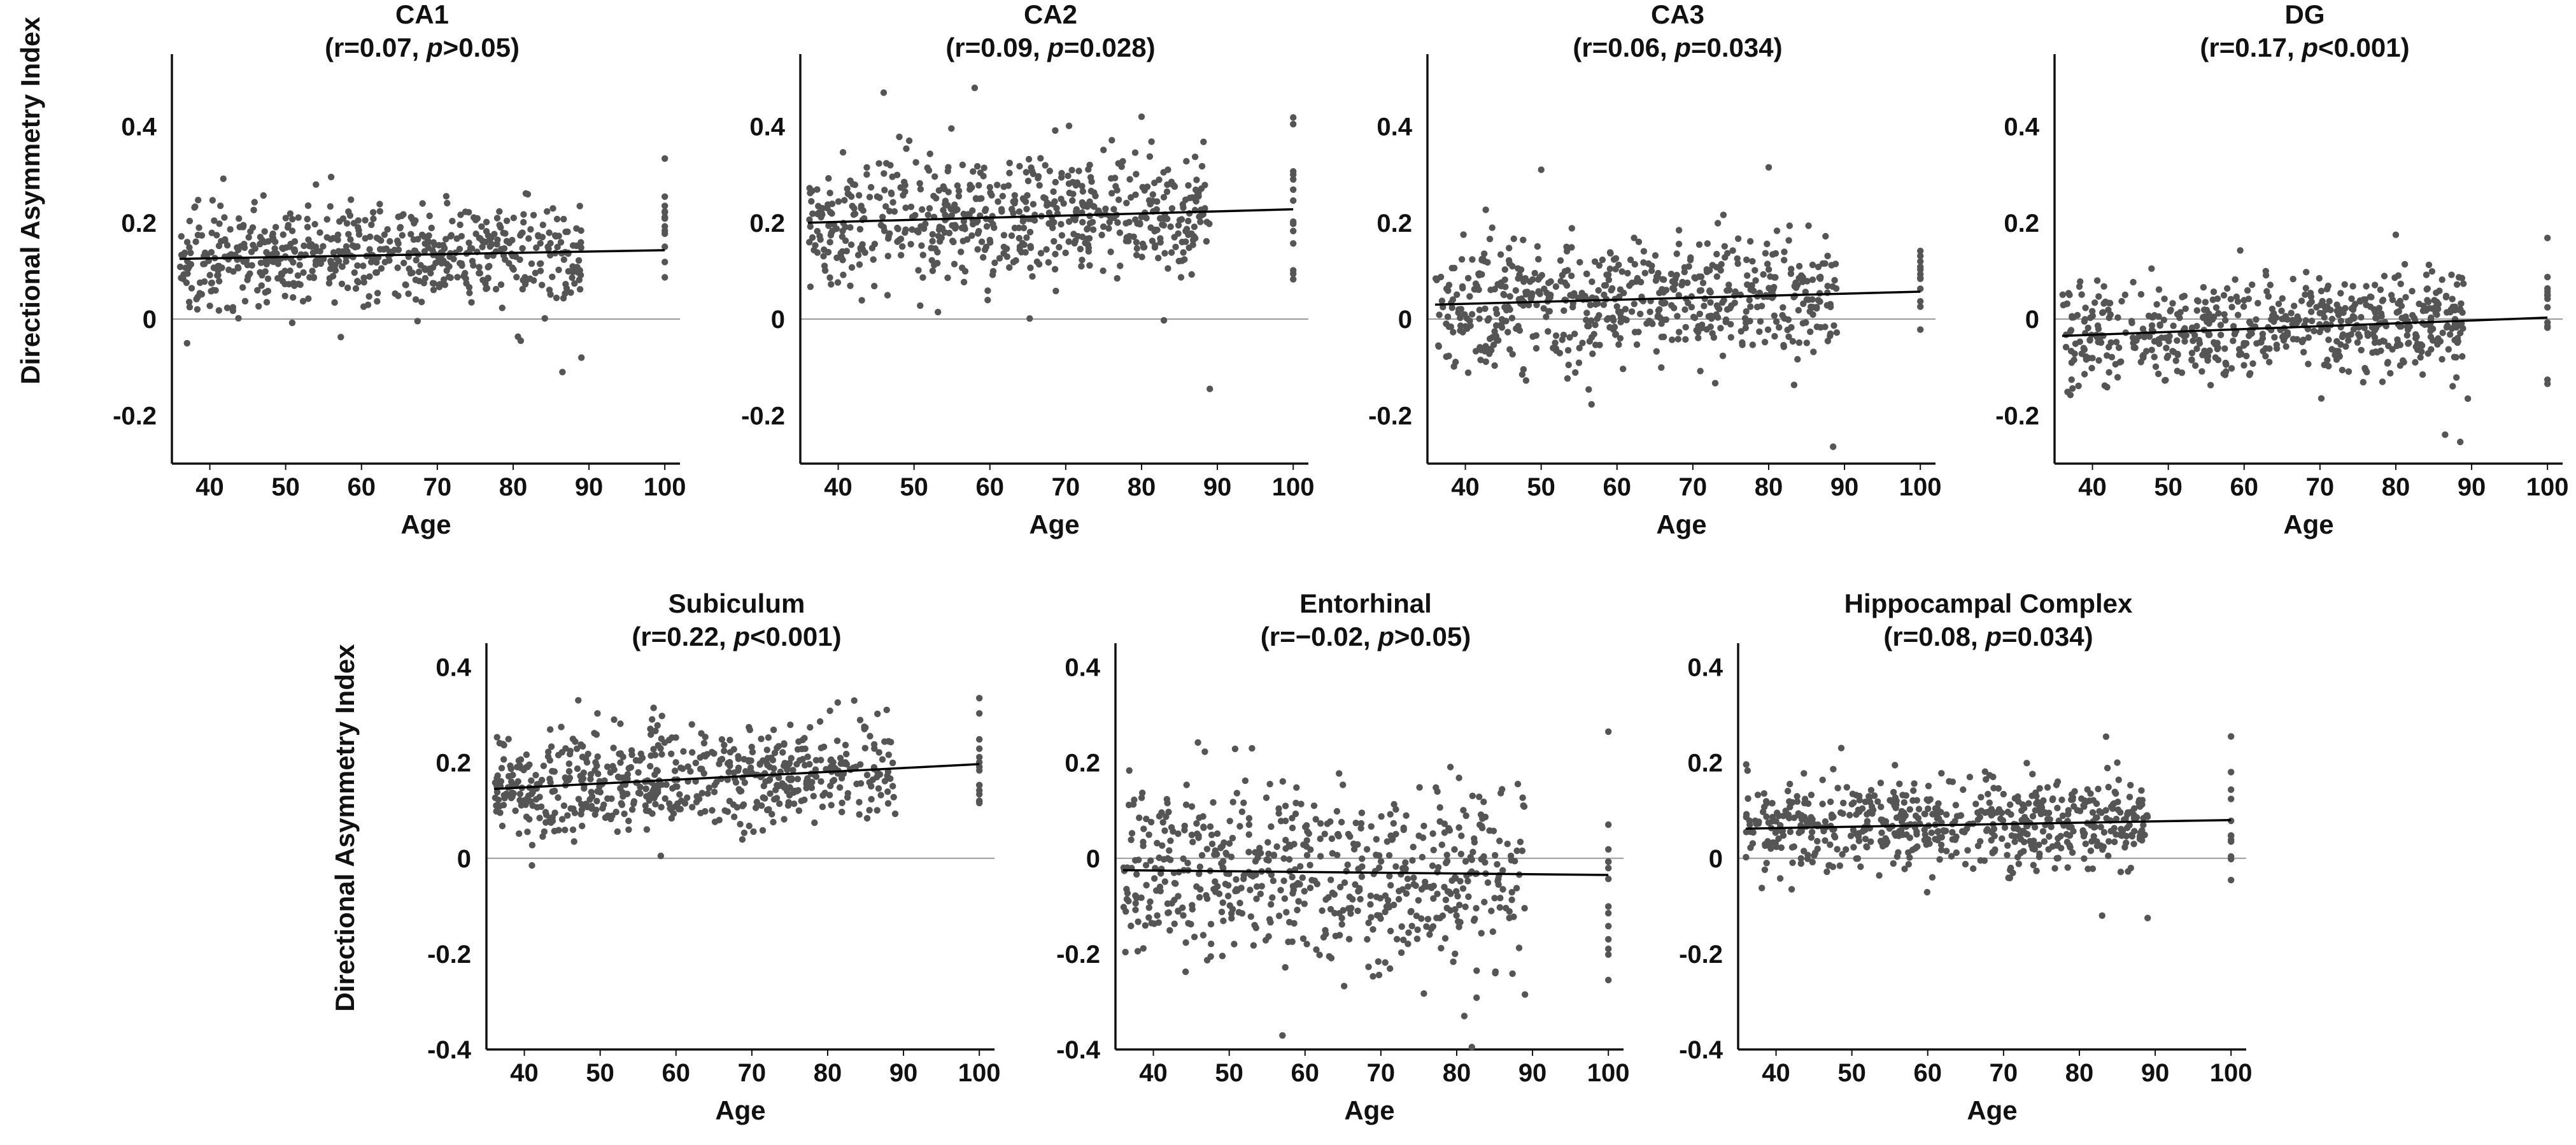 The image size is (2576, 1145). Describe the element at coordinates (736, 776) in the screenshot. I see `subiculum-trend-line` at that location.